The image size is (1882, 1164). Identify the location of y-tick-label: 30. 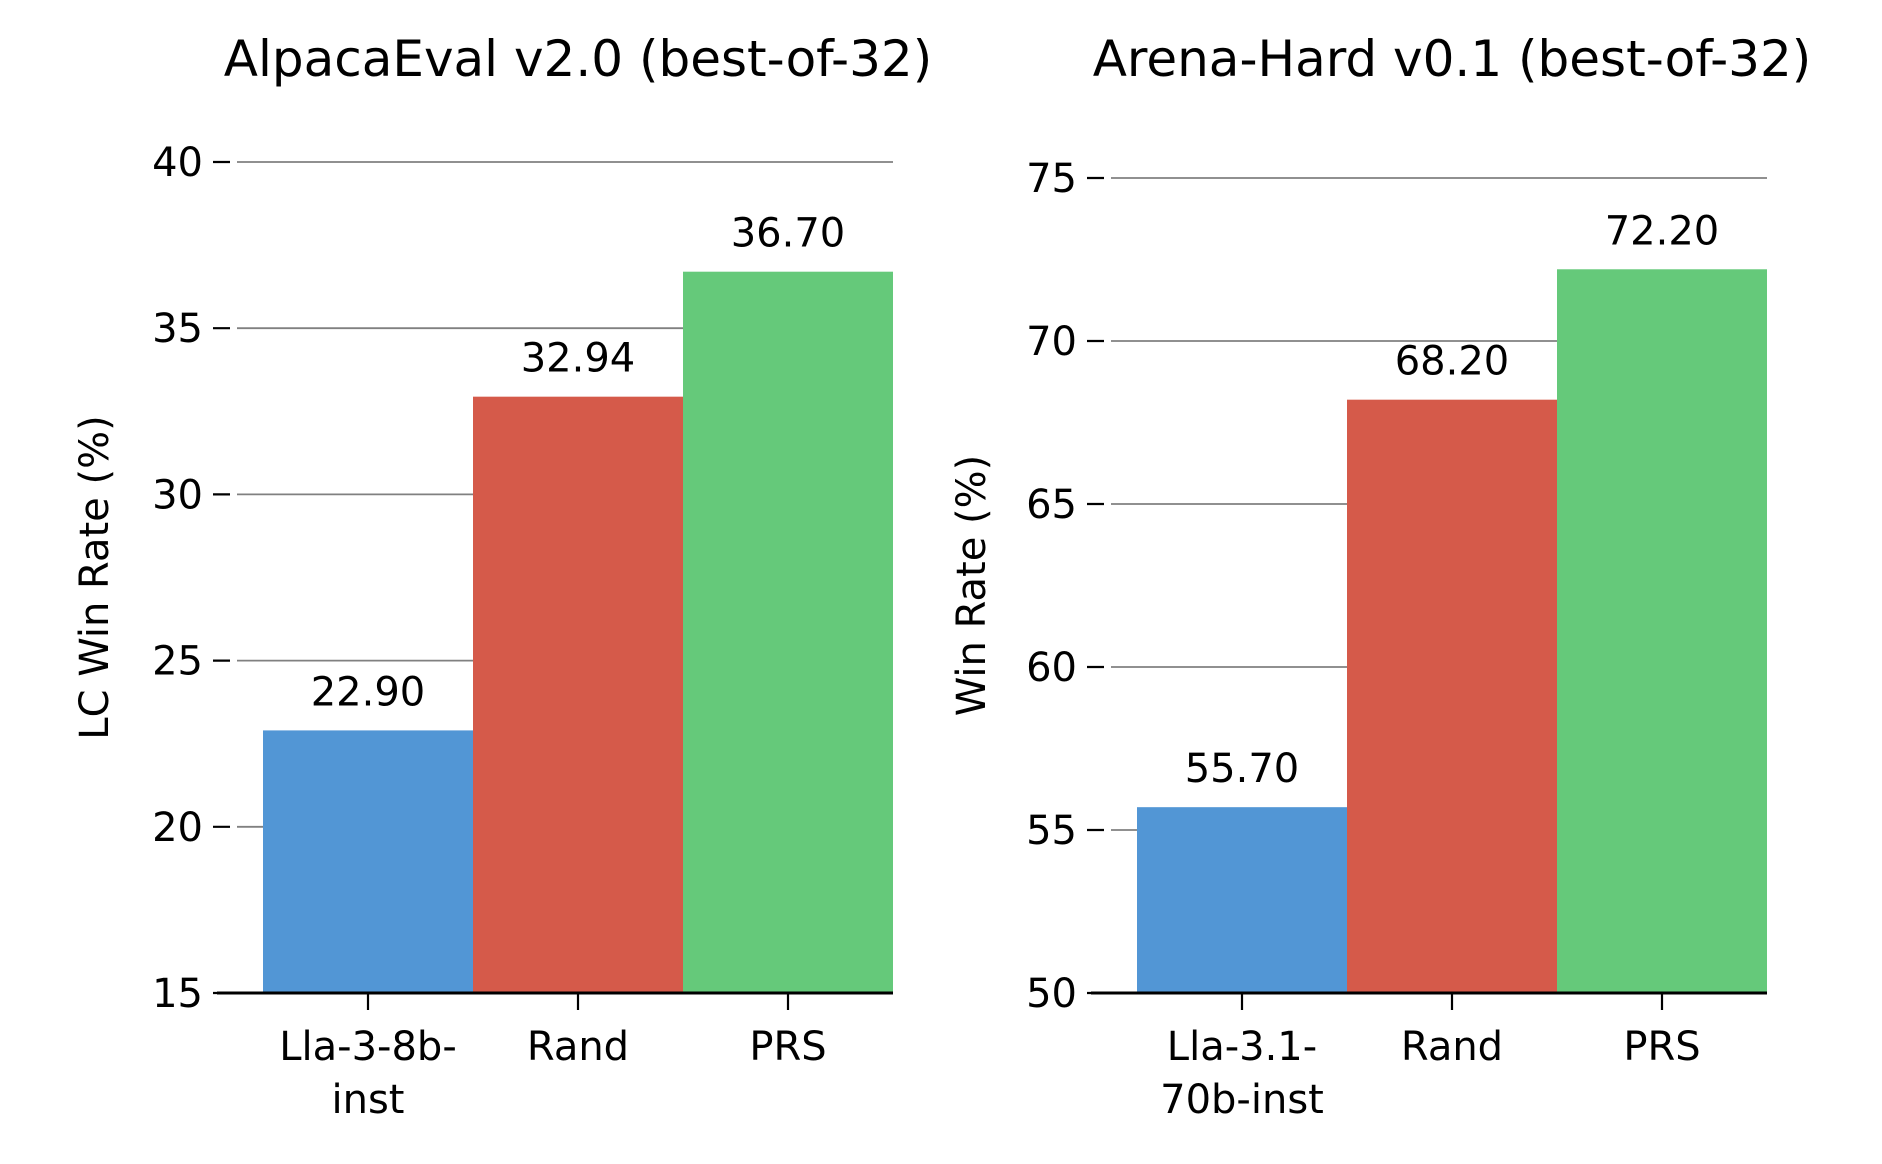
(177, 495).